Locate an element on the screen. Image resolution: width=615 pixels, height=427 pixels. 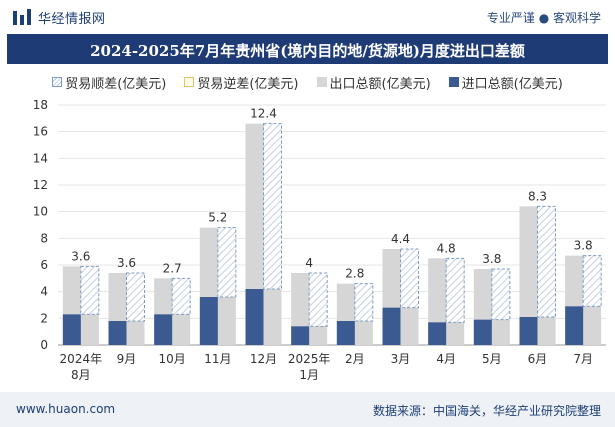
x-tick-label: 4月 is located at coordinates (446, 359).